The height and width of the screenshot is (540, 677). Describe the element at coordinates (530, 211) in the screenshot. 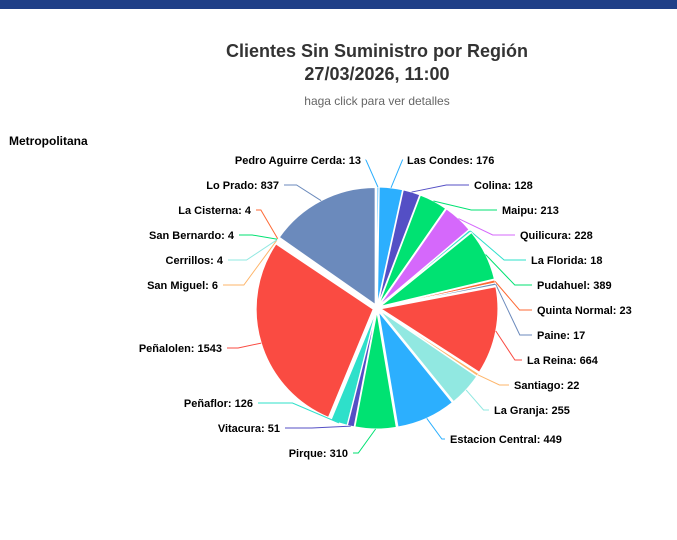

I see `slice-data-label: Maipu: 213` at that location.